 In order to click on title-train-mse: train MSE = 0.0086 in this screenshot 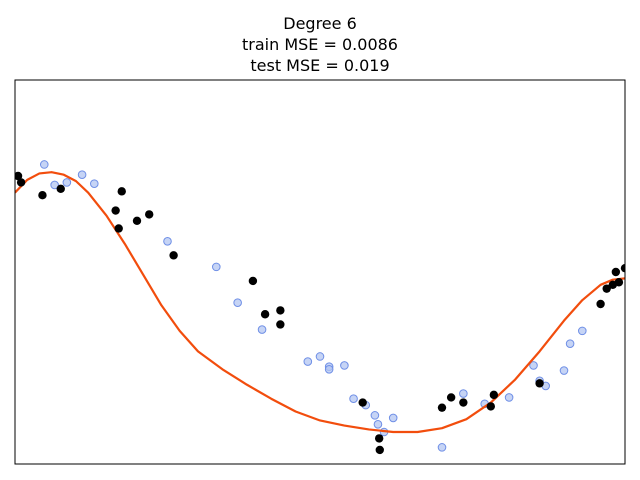, I will do `click(320, 44)`.